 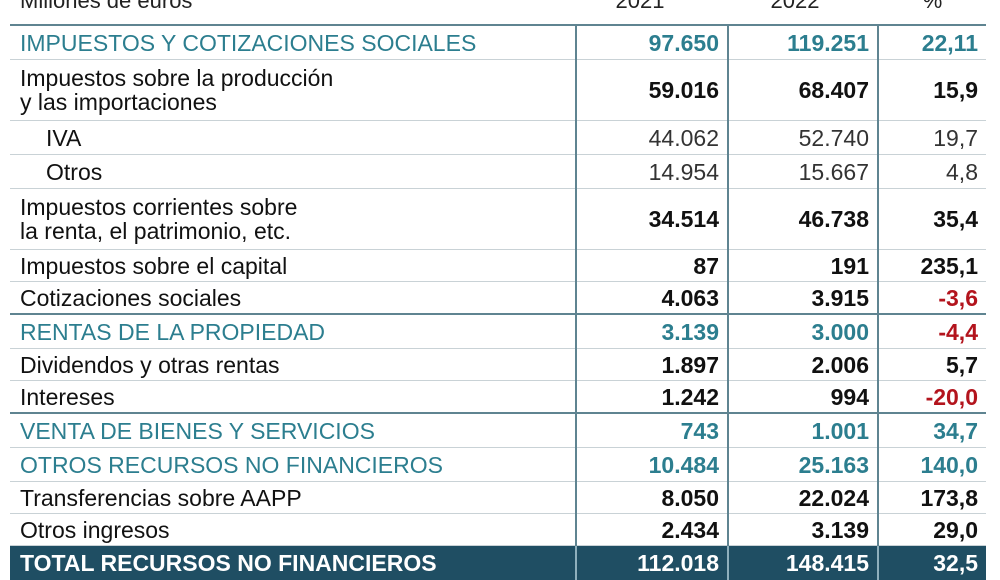 I want to click on row-label: Dividendos y otras rentas, so click(x=293, y=365).